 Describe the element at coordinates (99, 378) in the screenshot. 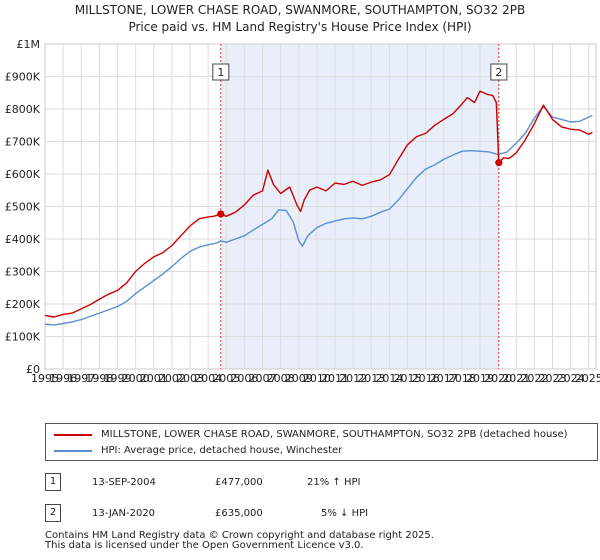

I see `x-tick-label: 1998` at that location.